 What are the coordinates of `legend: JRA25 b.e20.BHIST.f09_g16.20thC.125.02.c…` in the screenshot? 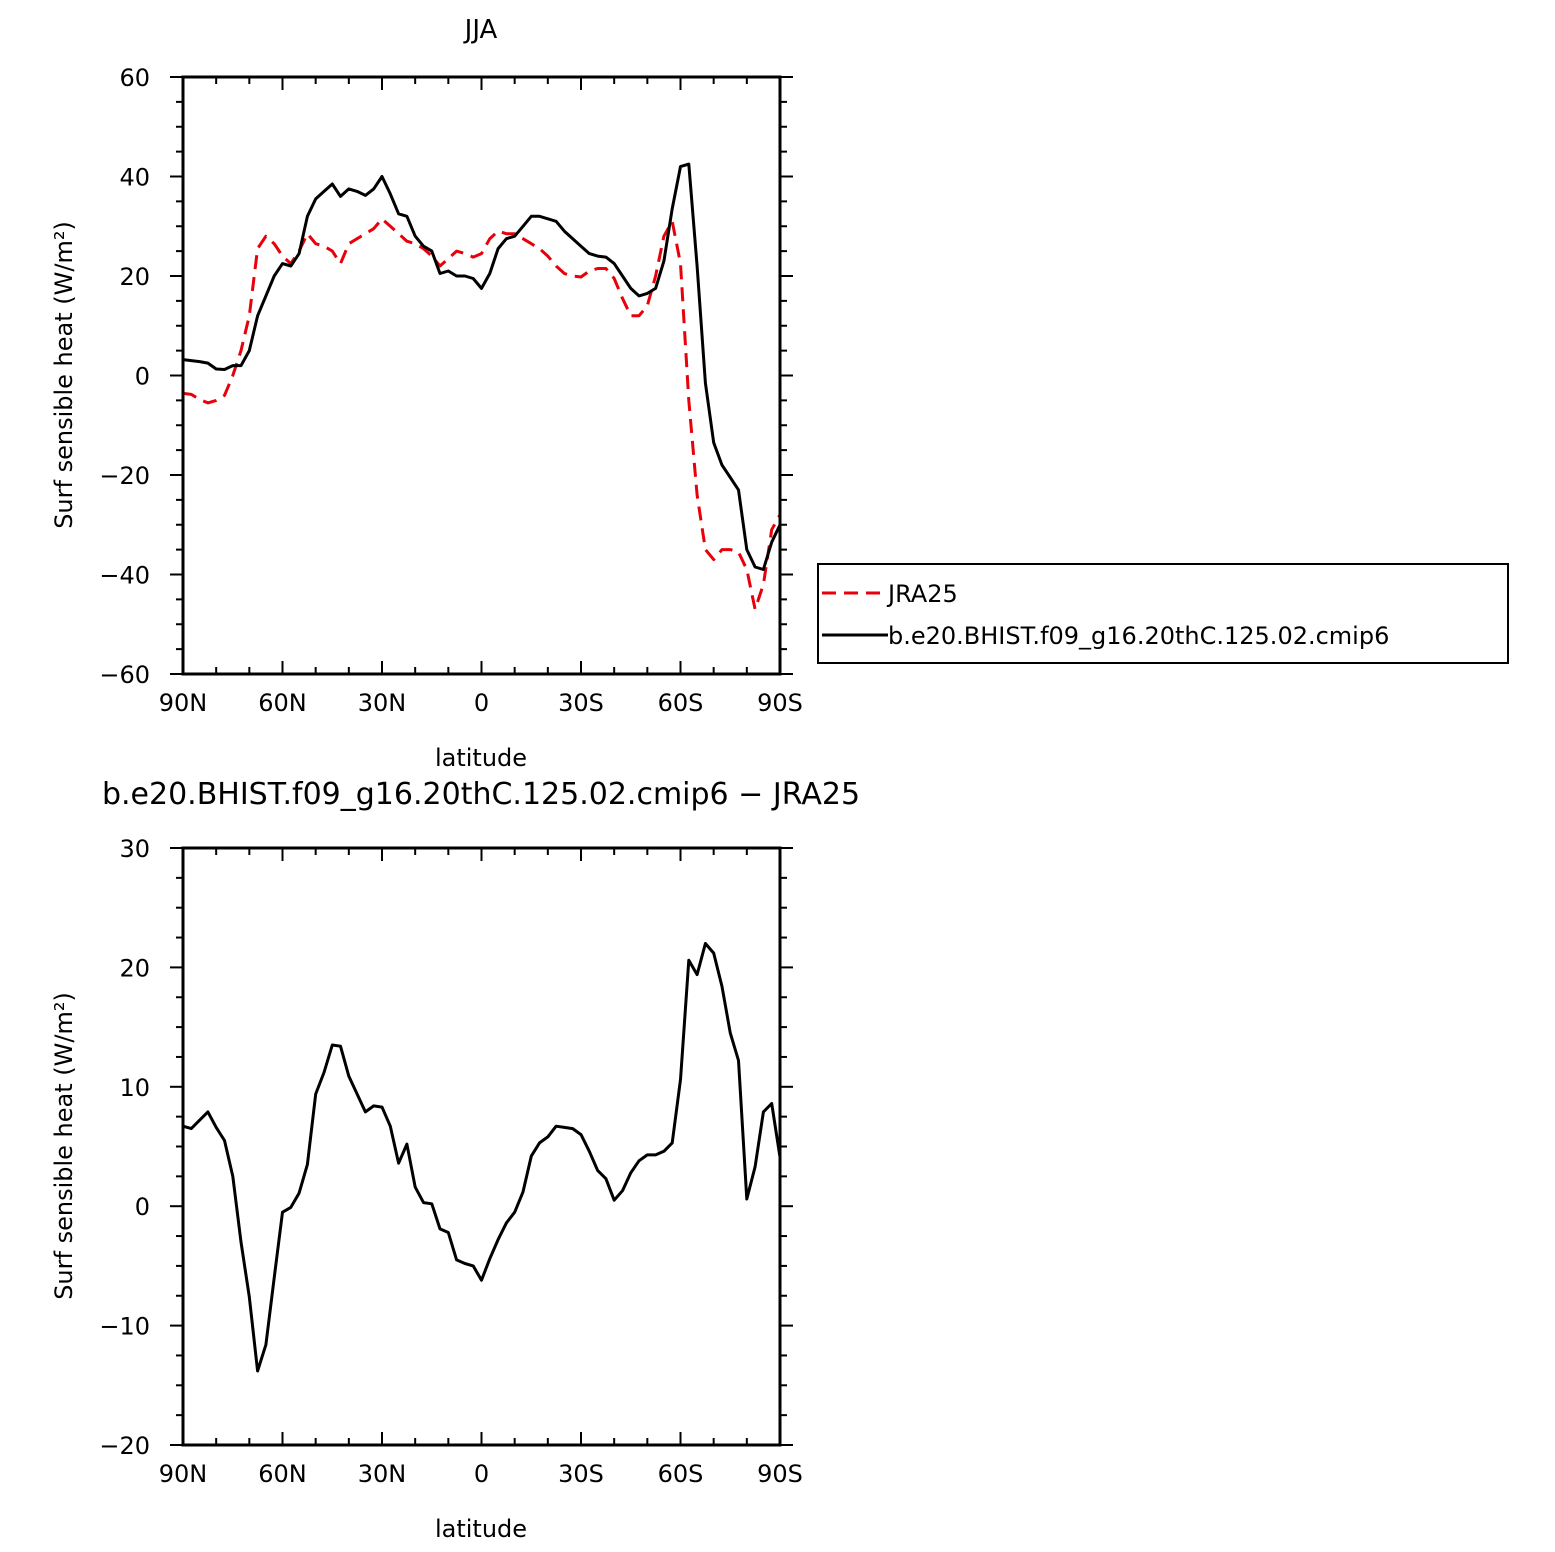 It's located at (1163, 613).